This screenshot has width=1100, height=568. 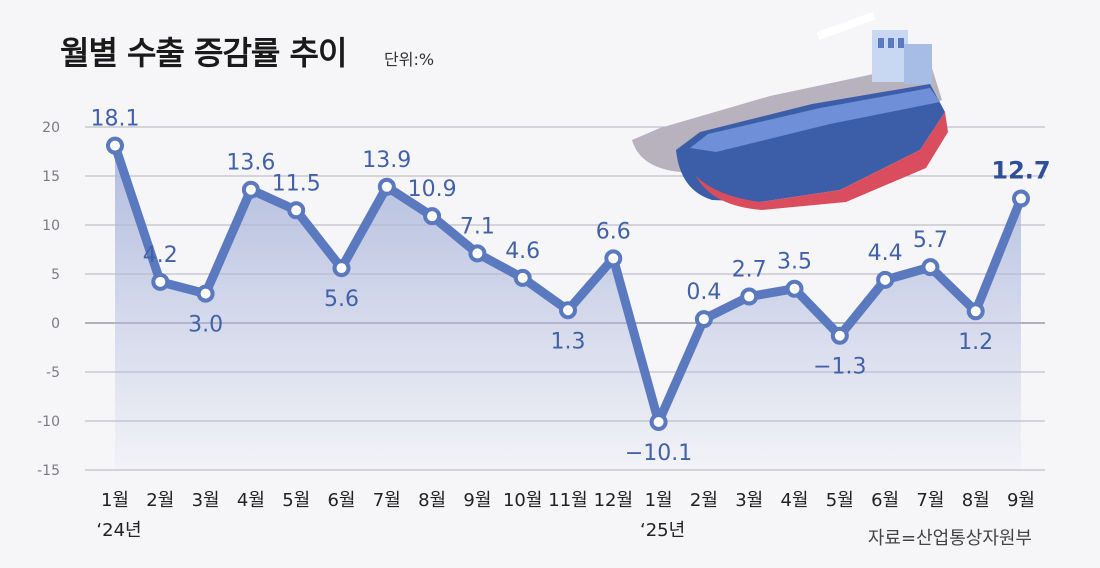 What do you see at coordinates (662, 530) in the screenshot?
I see `year-label: ‘25년` at bounding box center [662, 530].